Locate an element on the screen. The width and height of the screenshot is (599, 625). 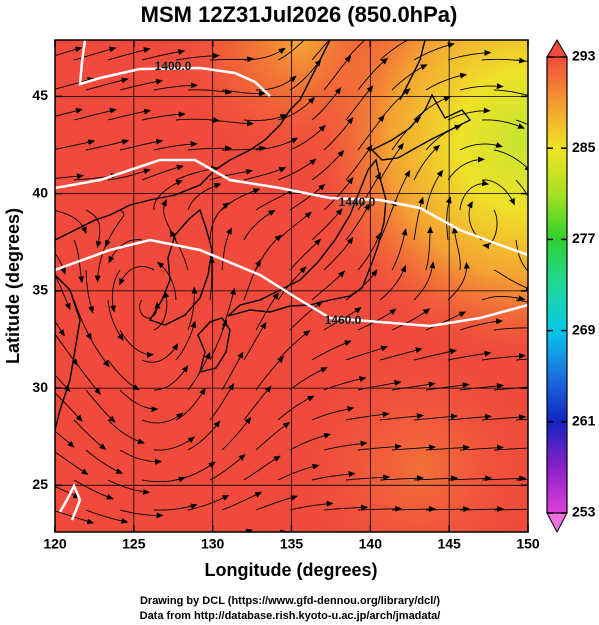
x-tick-label: 135 is located at coordinates (292, 544).